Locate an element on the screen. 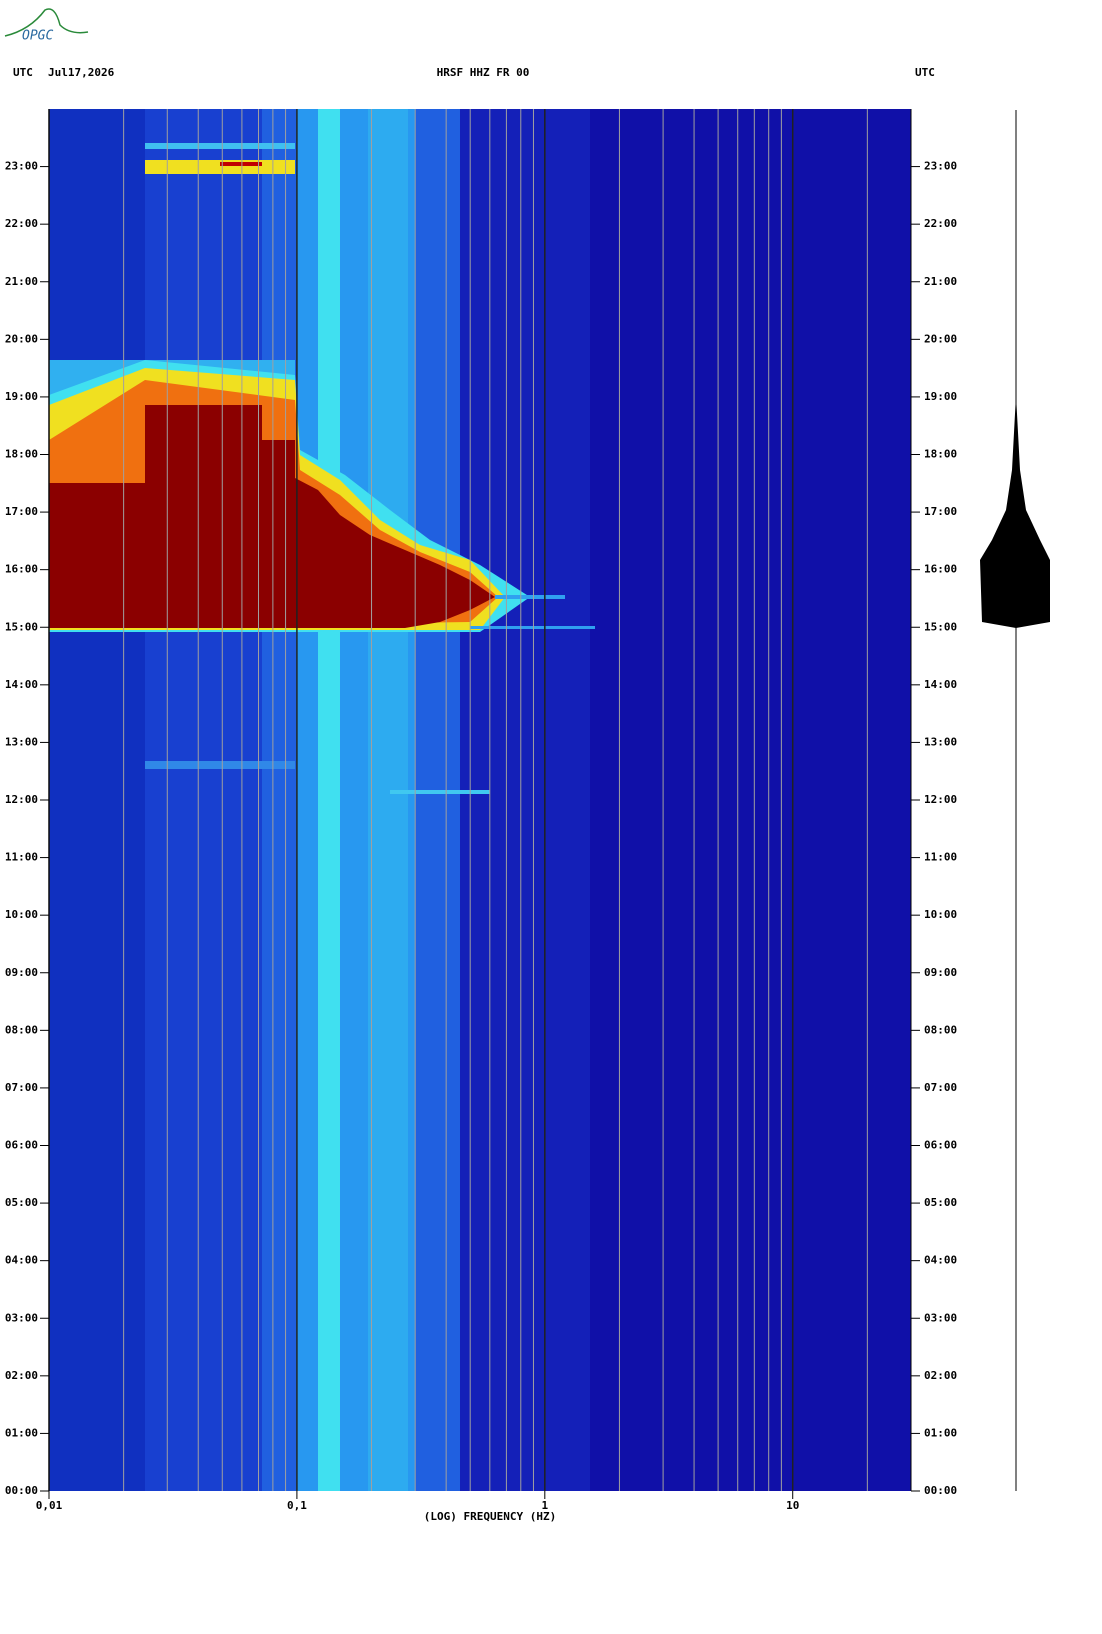 The width and height of the screenshot is (1102, 1634). x-tick-label: 0,1 is located at coordinates (297, 1505).